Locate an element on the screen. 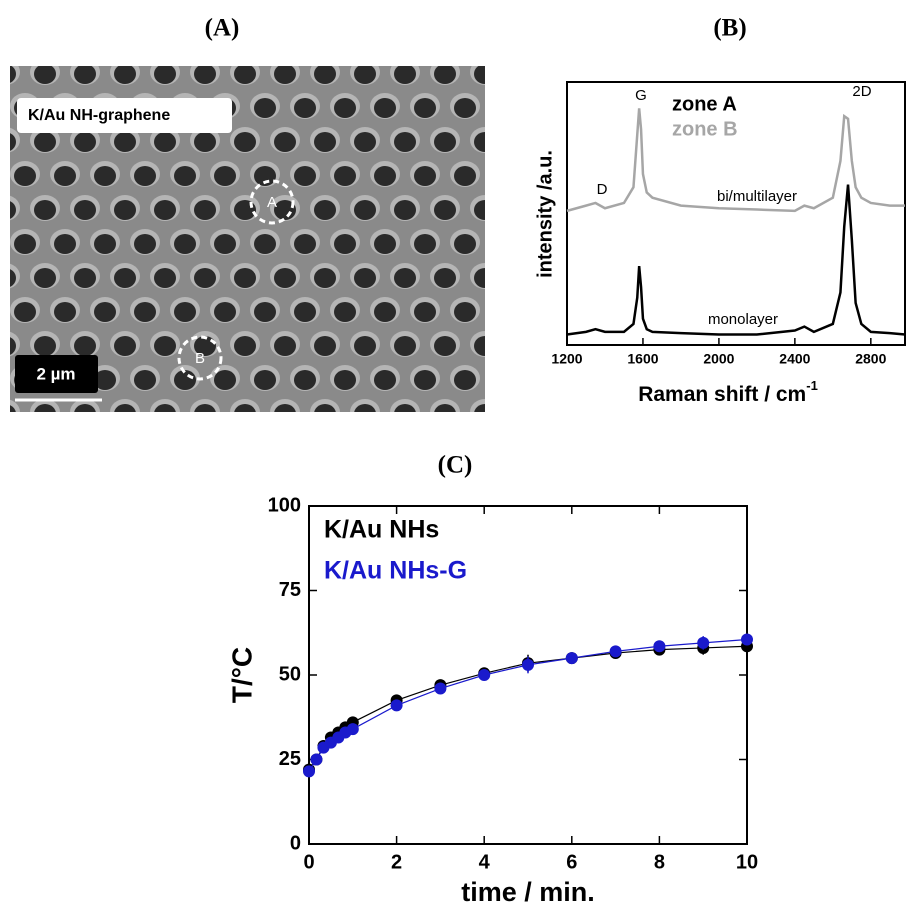  x-tick-label: 2400 is located at coordinates (794, 359).